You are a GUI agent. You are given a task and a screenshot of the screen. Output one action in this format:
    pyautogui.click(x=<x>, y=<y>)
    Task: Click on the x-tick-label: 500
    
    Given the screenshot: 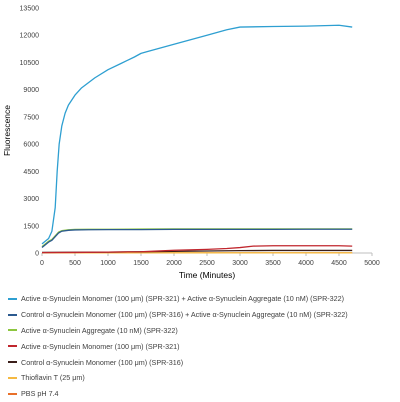 What is the action you would take?
    pyautogui.click(x=75, y=263)
    